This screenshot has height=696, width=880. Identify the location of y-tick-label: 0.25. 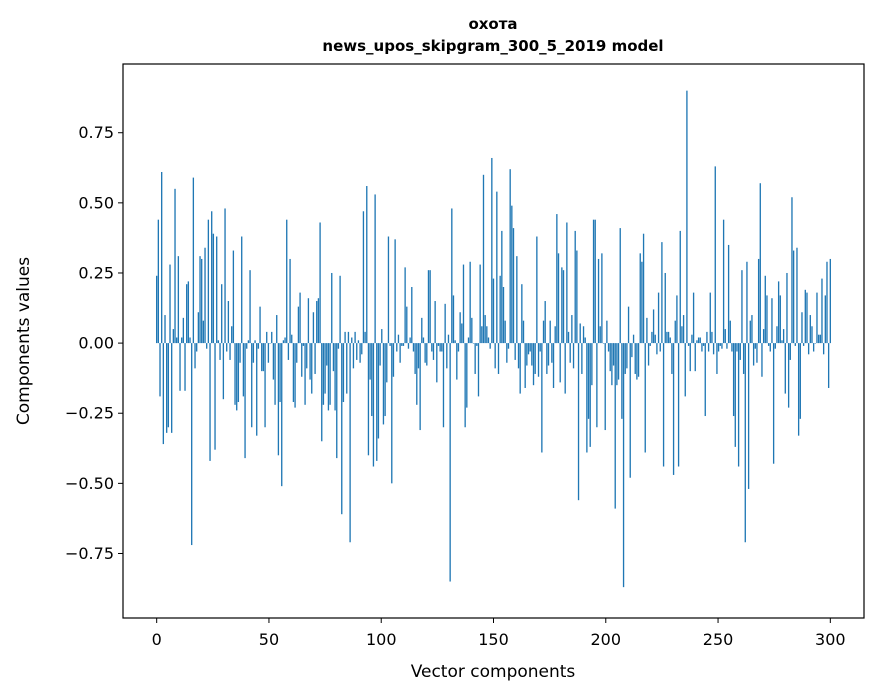
(96, 272).